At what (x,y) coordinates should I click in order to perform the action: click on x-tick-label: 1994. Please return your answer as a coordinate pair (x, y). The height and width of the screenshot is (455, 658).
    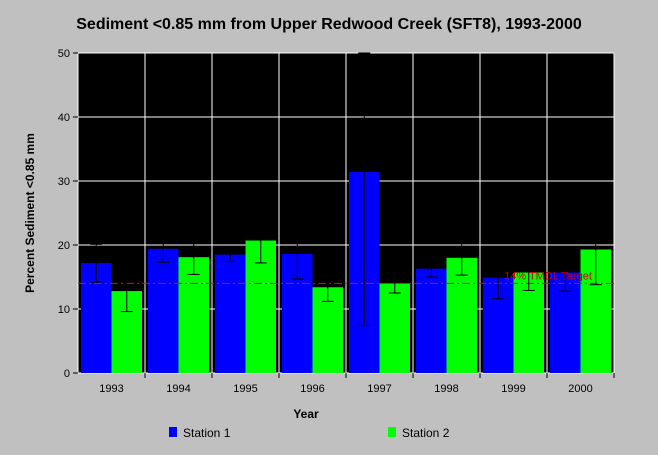
    Looking at the image, I should click on (178, 389).